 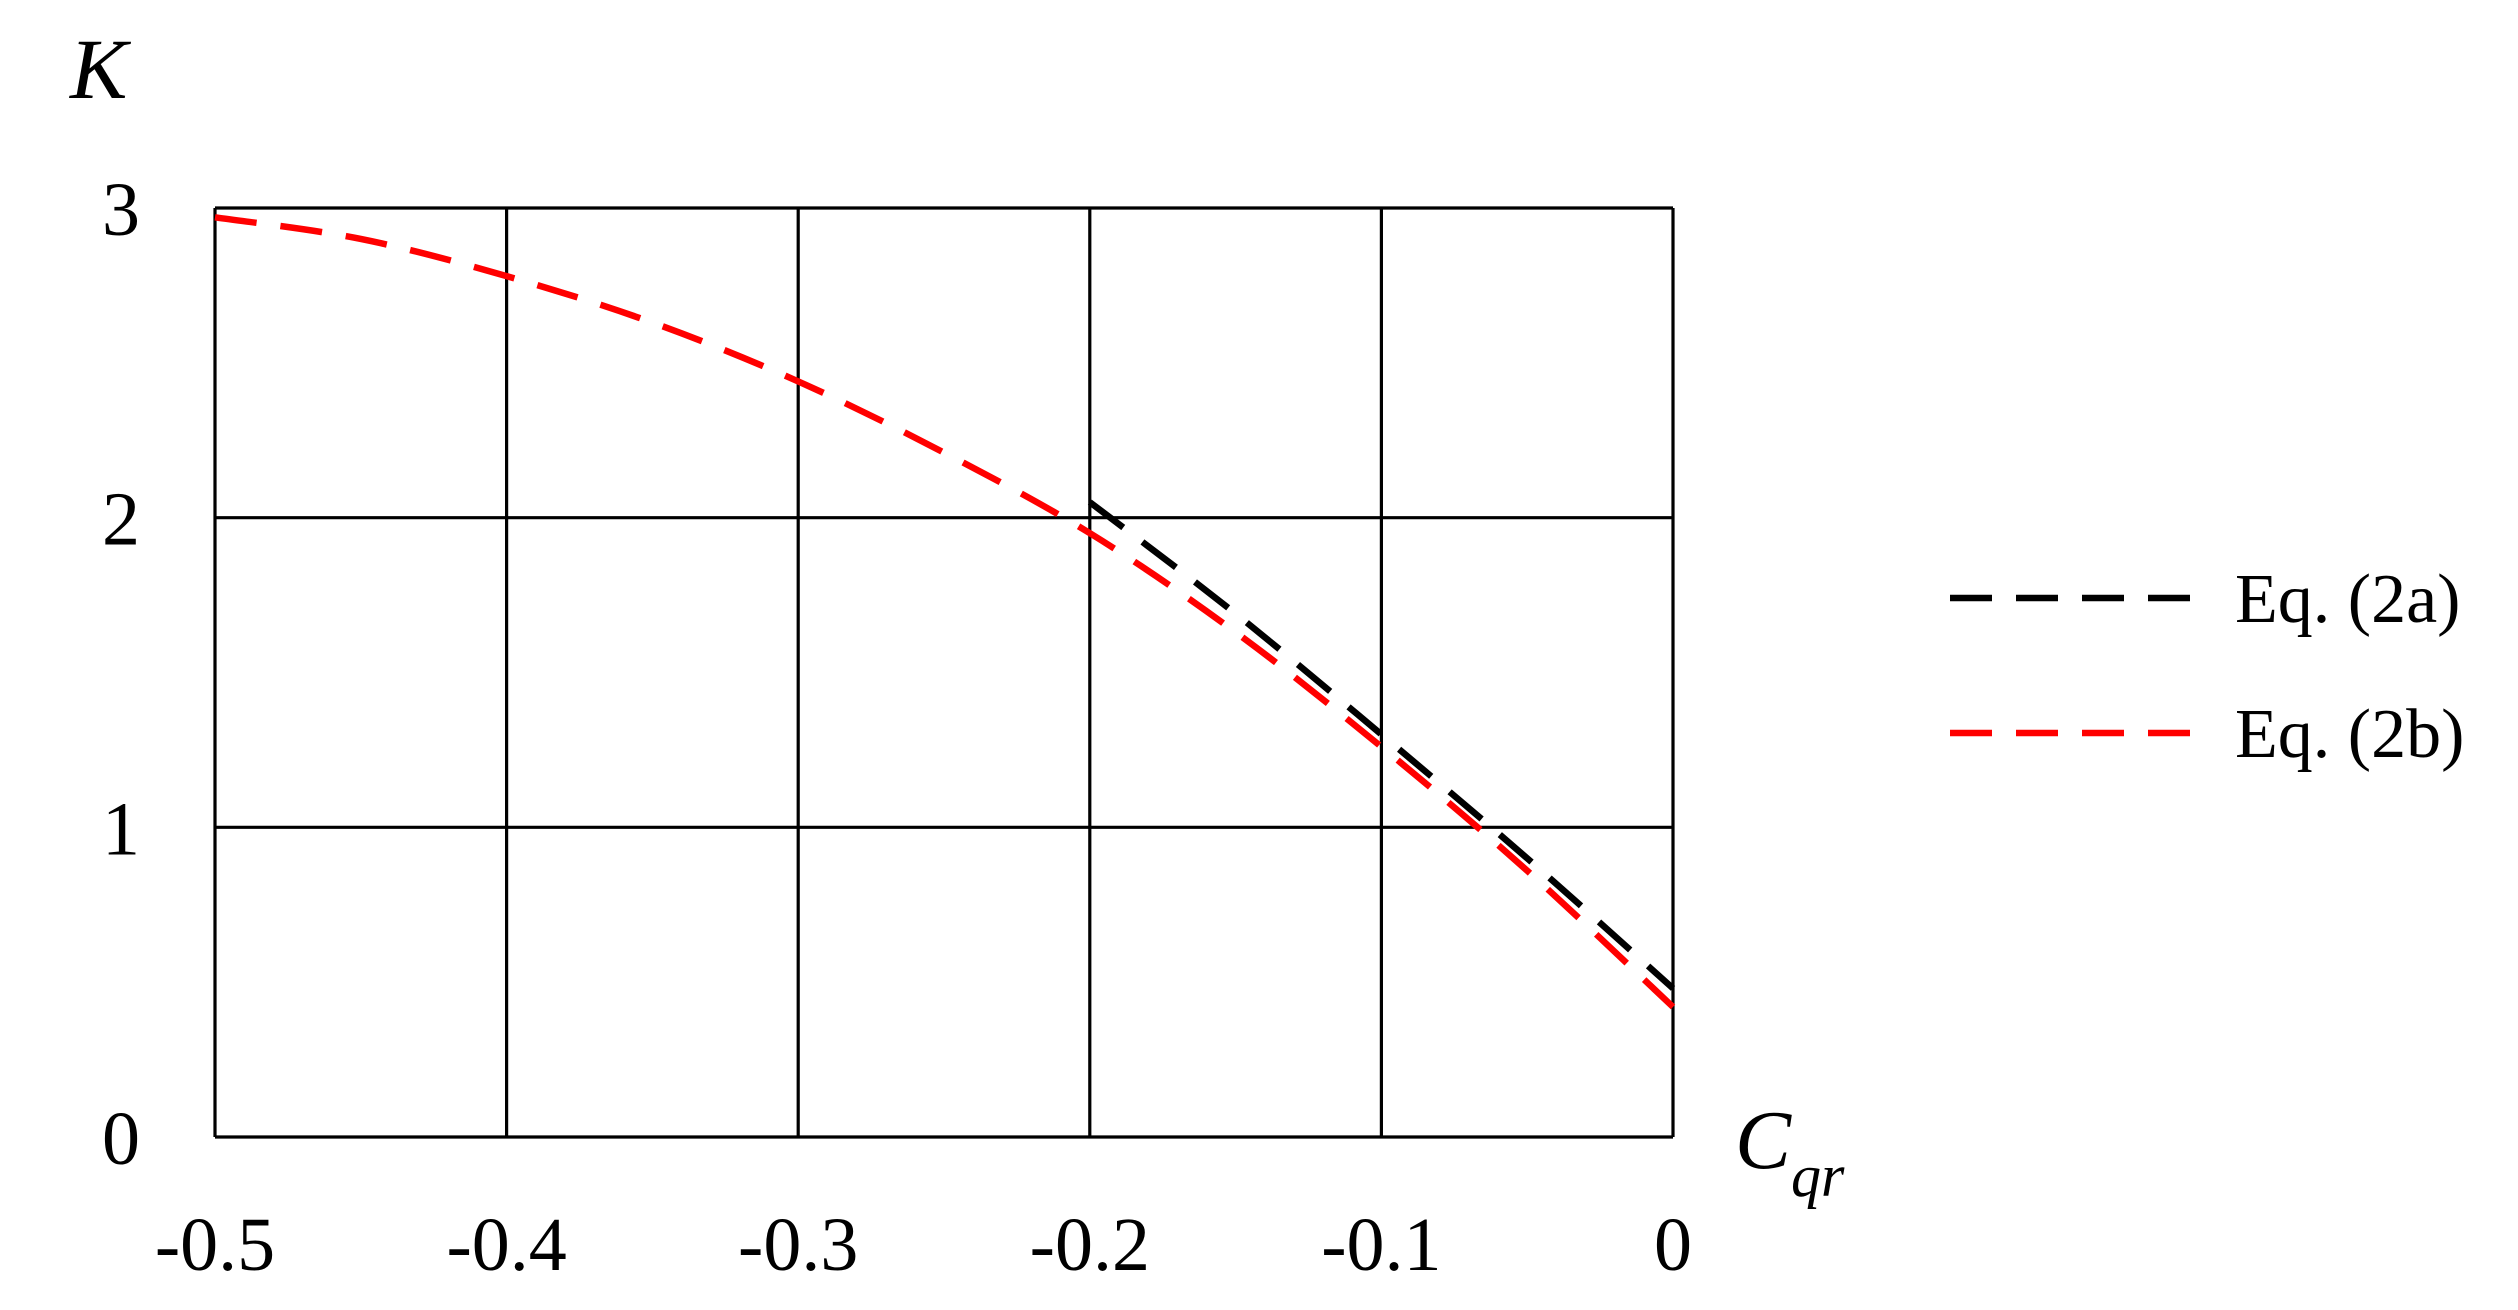 What do you see at coordinates (1381, 745) in the screenshot?
I see `series-line-eq-2a` at bounding box center [1381, 745].